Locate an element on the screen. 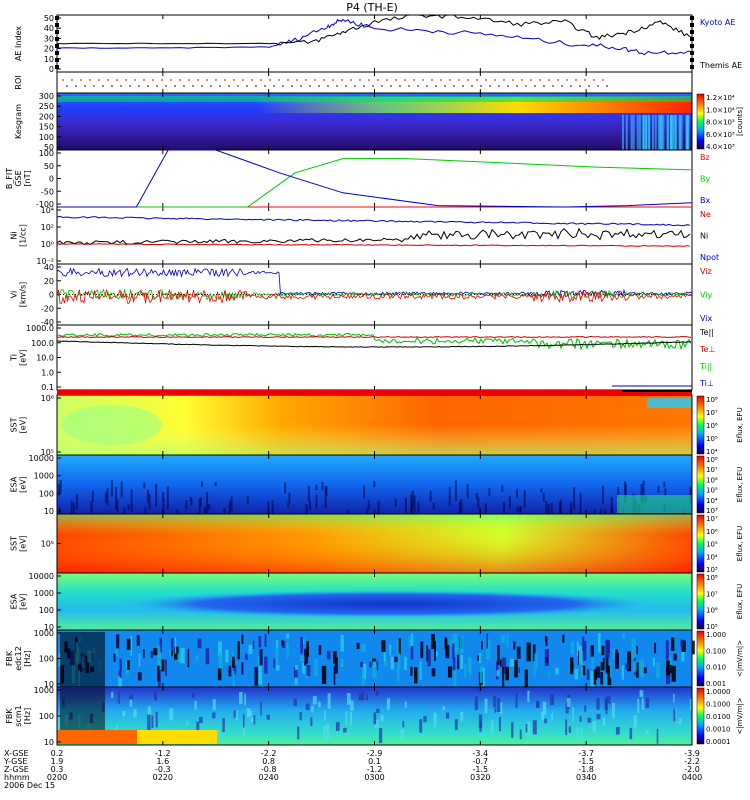 Image resolution: width=750 pixels, height=800 pixels. y-axis-label: B_FIT is located at coordinates (9, 178).